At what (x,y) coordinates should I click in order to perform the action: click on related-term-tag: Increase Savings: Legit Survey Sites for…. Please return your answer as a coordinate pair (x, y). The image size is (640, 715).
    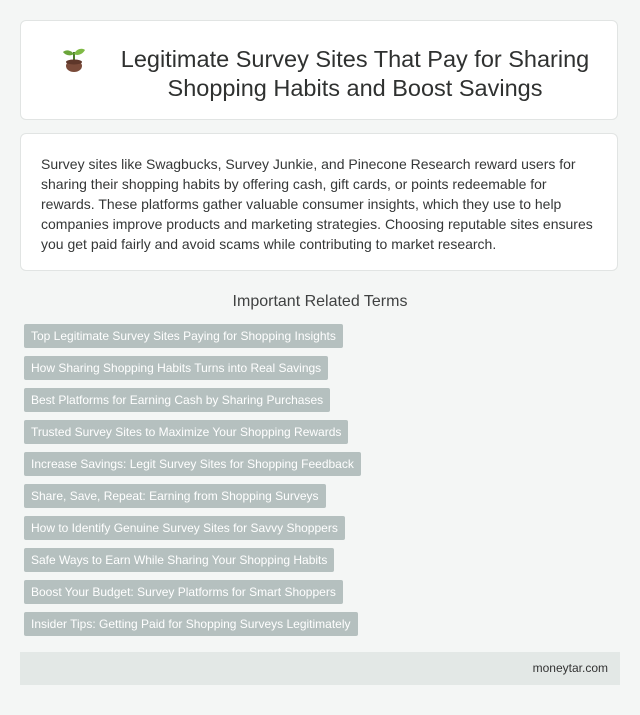
    Looking at the image, I should click on (192, 464).